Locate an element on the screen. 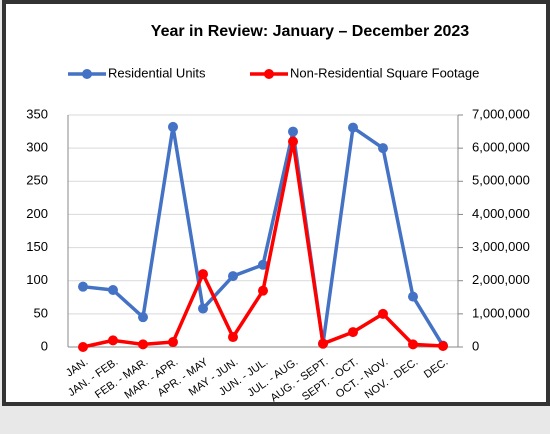  legend-label: Residential Units is located at coordinates (157, 72).